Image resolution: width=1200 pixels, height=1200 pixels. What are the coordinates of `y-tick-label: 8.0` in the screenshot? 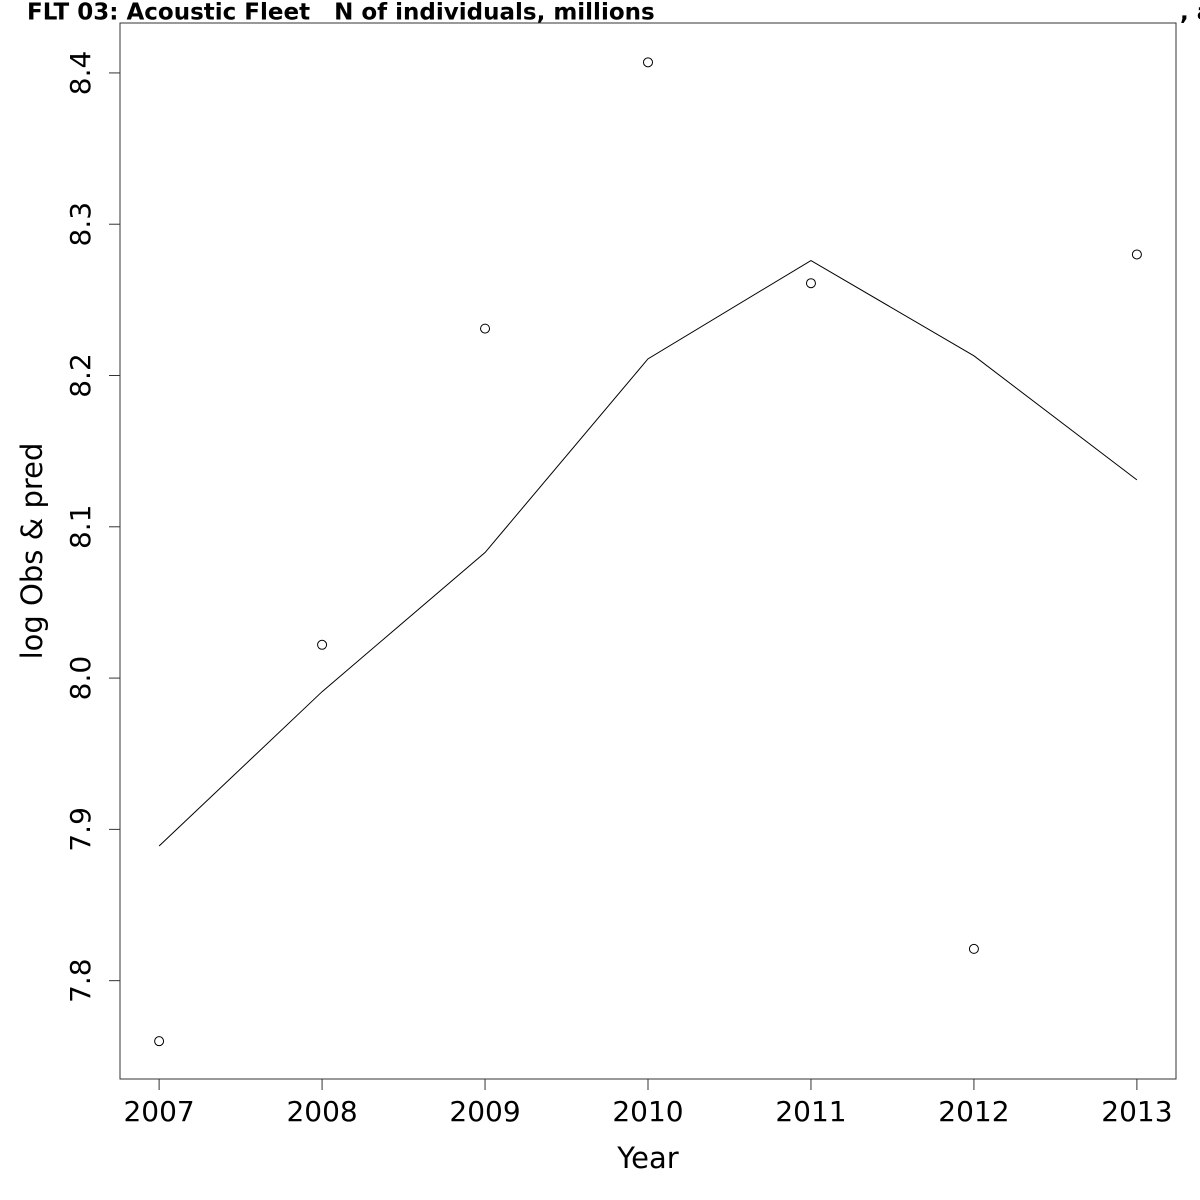 It's located at (80, 678).